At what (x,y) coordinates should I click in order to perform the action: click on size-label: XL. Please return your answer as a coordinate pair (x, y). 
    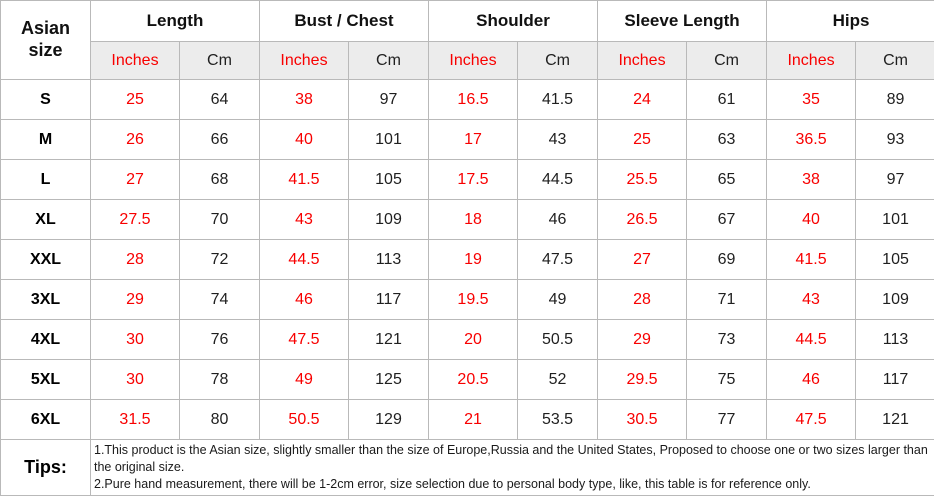
    Looking at the image, I should click on (46, 220).